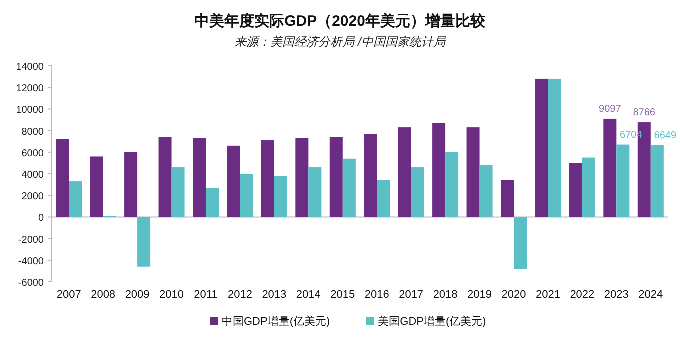  Describe the element at coordinates (30, 89) in the screenshot. I see `y-tick-label: 12000` at that location.